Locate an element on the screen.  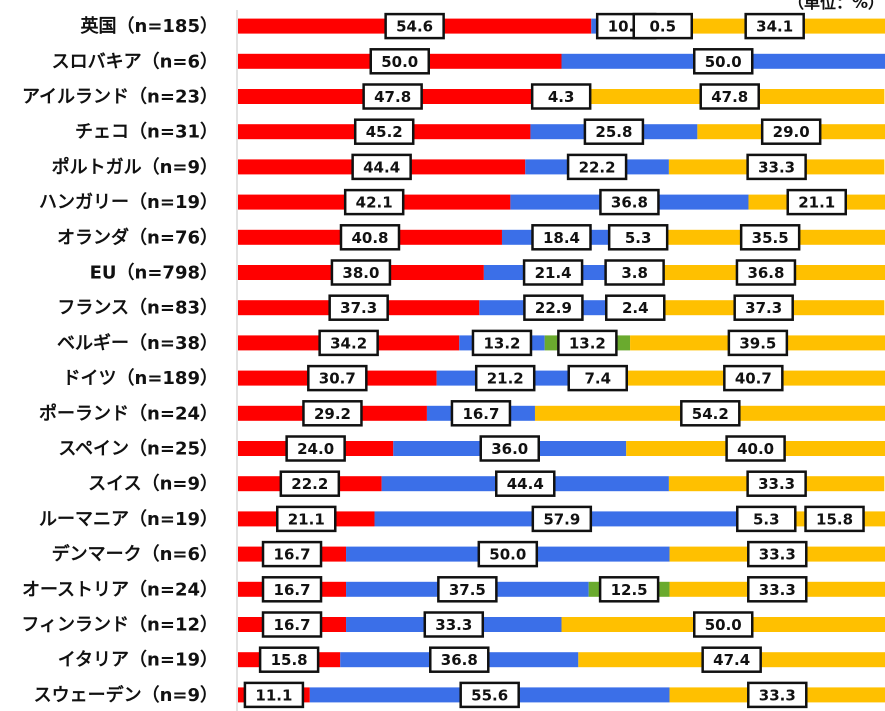
data-label-text: 40.0 is located at coordinates (755, 449).